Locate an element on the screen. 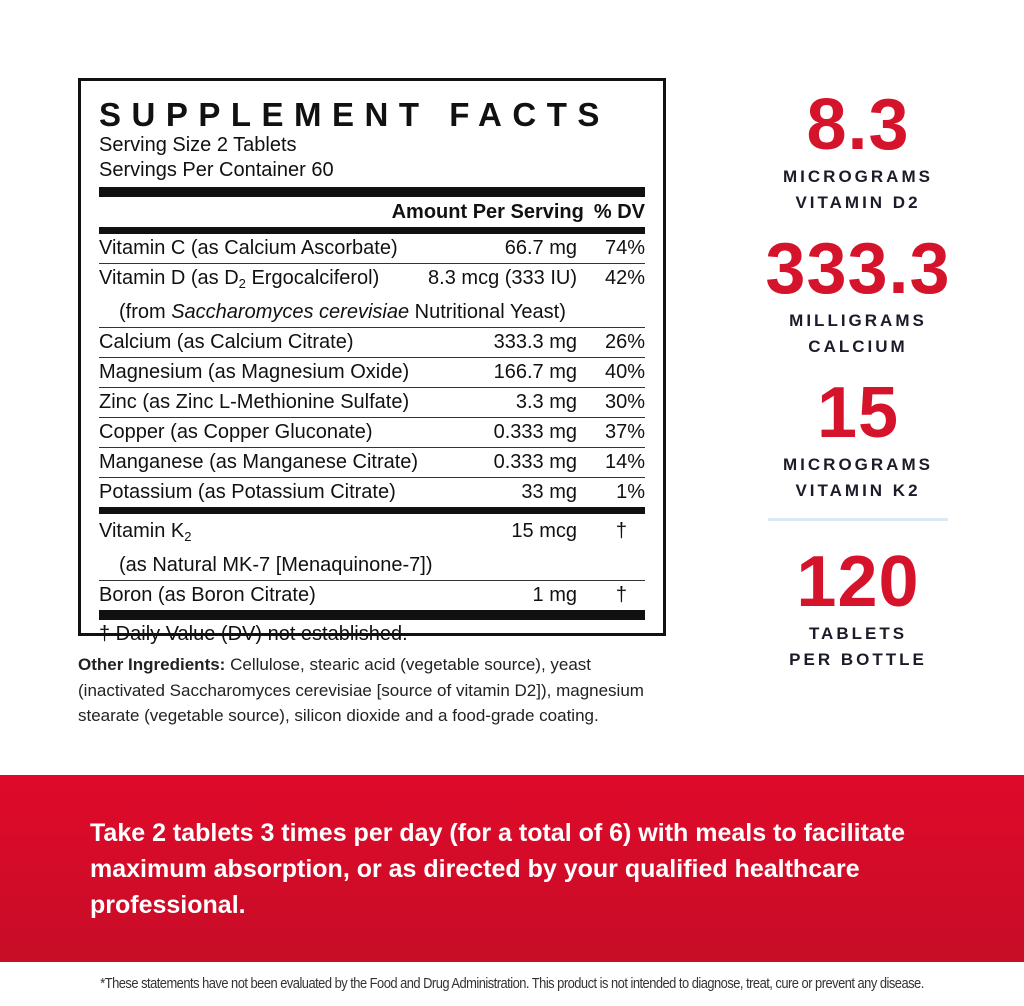 Image resolution: width=1024 pixels, height=1006 pixels. other-ingredients-label: Other Ingredients: is located at coordinates (152, 664).